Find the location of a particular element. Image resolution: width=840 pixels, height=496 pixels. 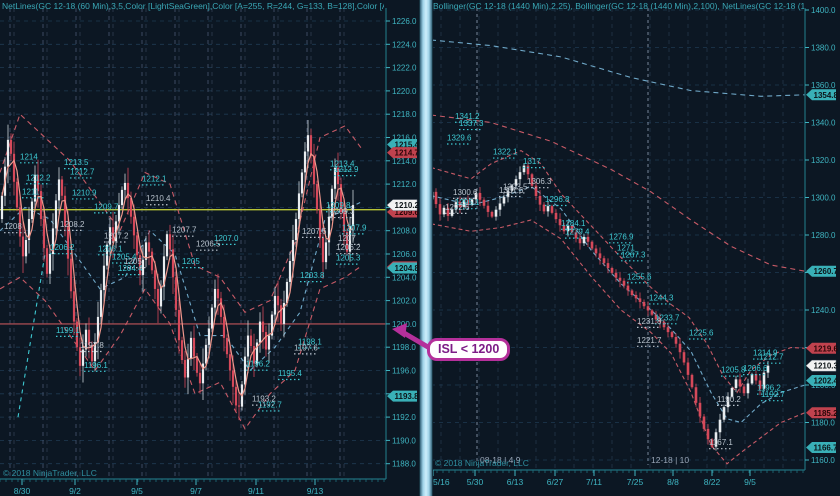

y-axis-tick-label: 1192.0 is located at coordinates (404, 417).